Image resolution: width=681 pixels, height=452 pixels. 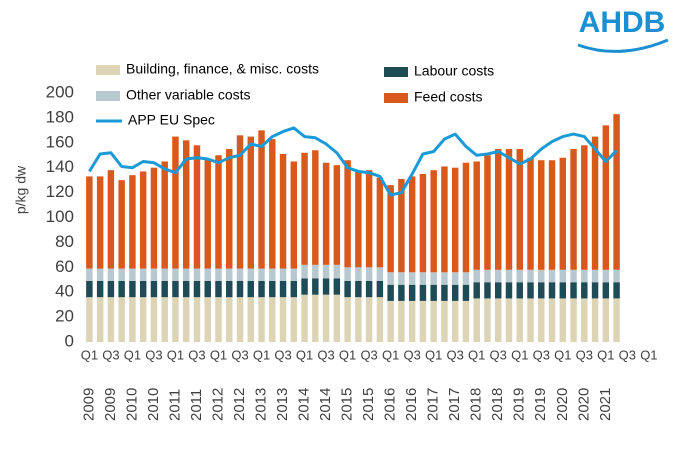 I want to click on x-group-label: 2017, so click(x=454, y=404).